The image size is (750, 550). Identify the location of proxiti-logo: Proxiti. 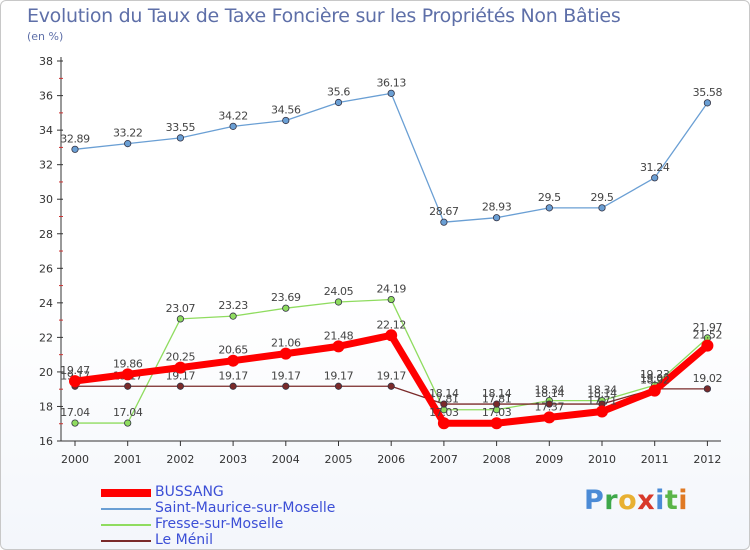
(636, 500).